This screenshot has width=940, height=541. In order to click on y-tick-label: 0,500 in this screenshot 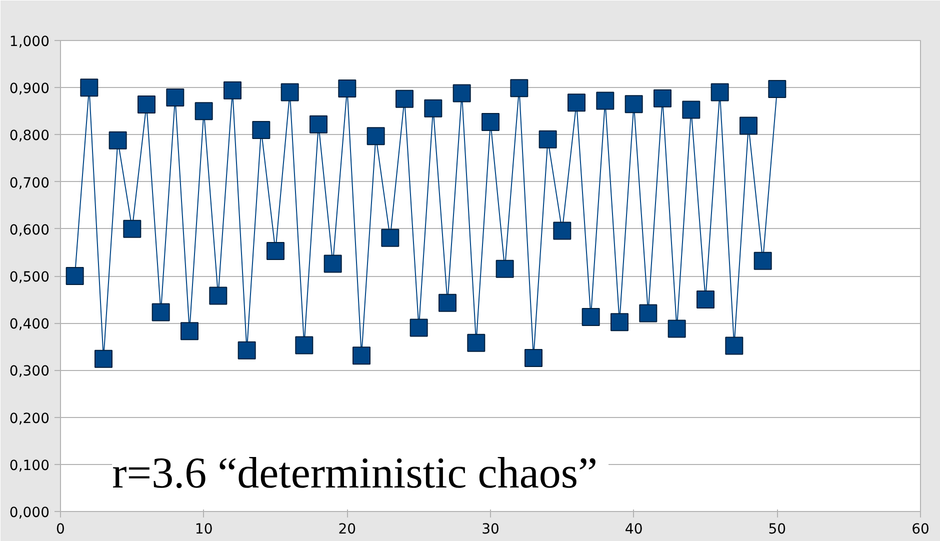, I will do `click(29, 278)`.